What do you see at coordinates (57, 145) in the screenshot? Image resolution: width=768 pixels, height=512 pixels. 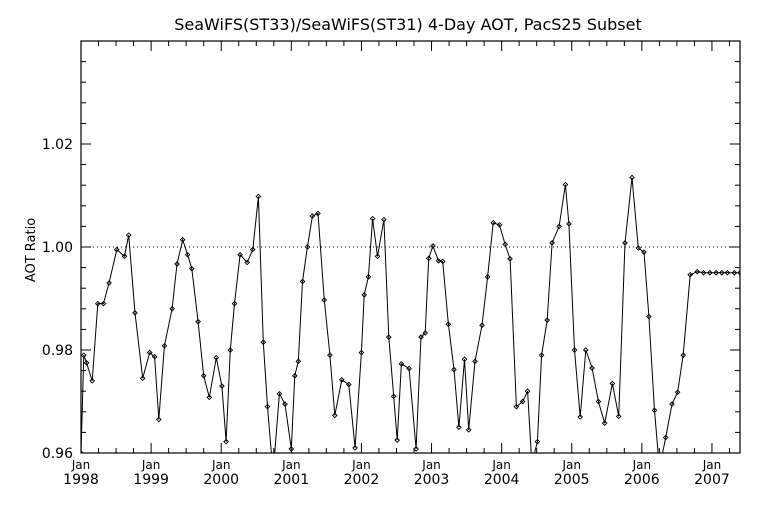 I see `y-tick-label: 1.02` at bounding box center [57, 145].